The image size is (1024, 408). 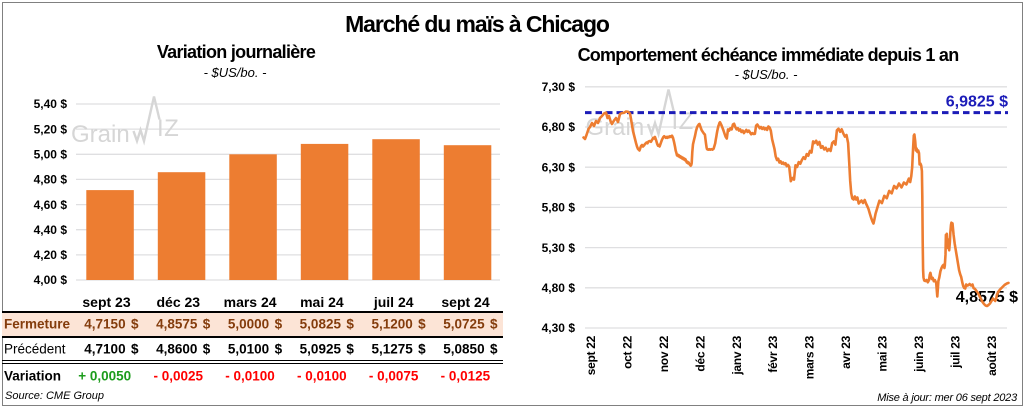 What do you see at coordinates (559, 127) in the screenshot?
I see `svg-text: 6,80 $` at bounding box center [559, 127].